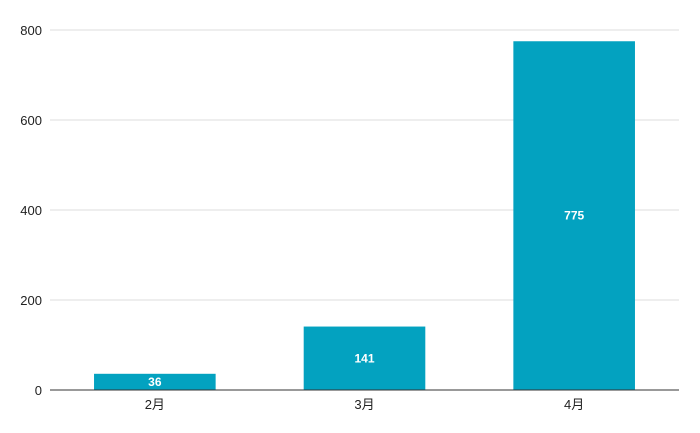 Image resolution: width=700 pixels, height=433 pixels. Describe the element at coordinates (31, 120) in the screenshot. I see `y-tick-label: 600` at that location.